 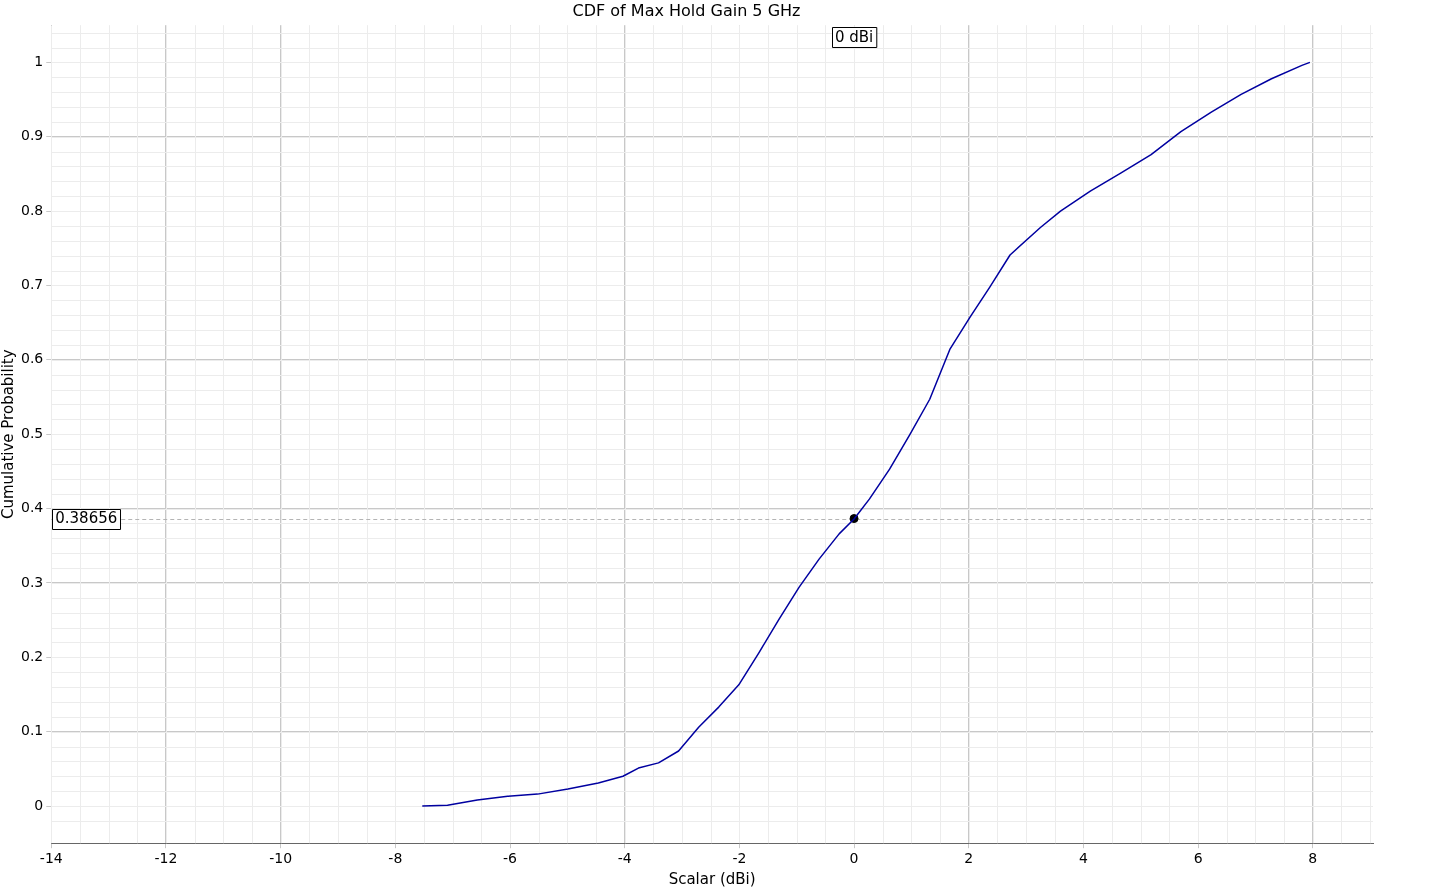 What do you see at coordinates (32, 655) in the screenshot?
I see `y-tick-label: 0.2` at bounding box center [32, 655].